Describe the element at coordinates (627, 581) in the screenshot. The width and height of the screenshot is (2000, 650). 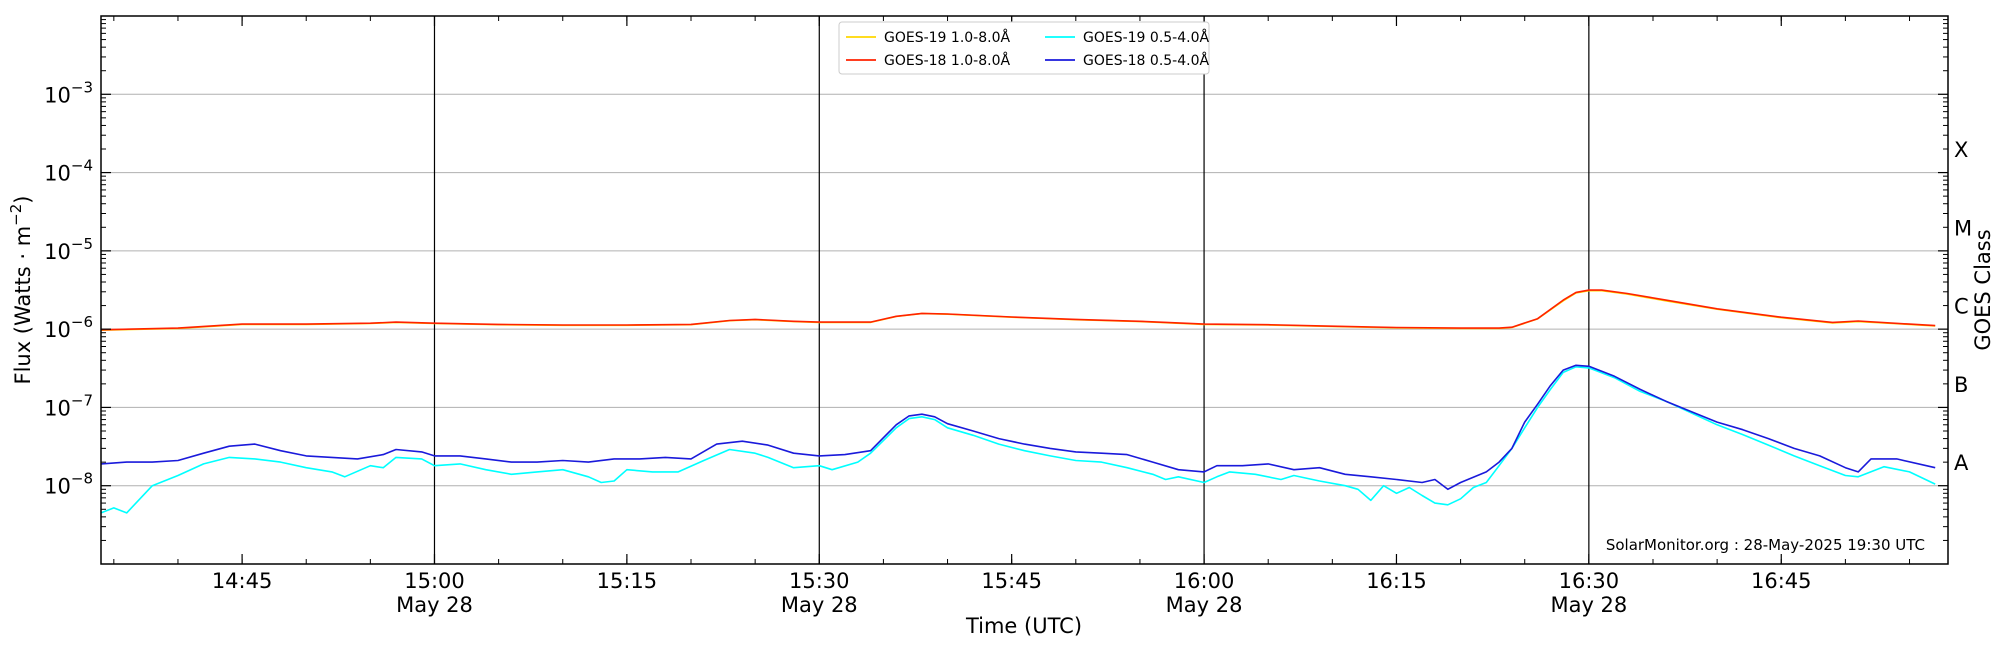
I see `x-tick-label: 15:15` at that location.